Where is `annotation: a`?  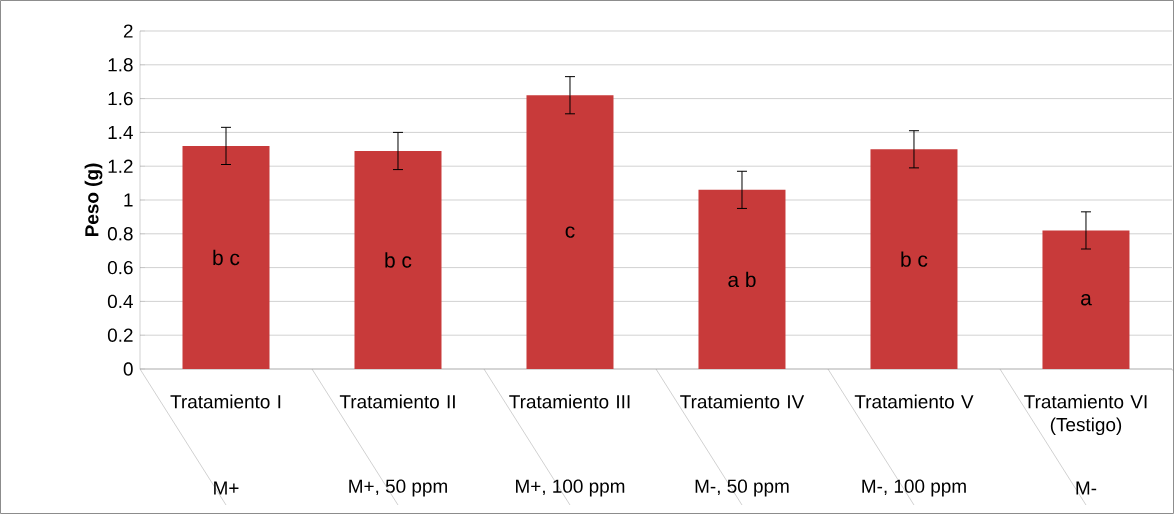
annotation: a is located at coordinates (1086, 299).